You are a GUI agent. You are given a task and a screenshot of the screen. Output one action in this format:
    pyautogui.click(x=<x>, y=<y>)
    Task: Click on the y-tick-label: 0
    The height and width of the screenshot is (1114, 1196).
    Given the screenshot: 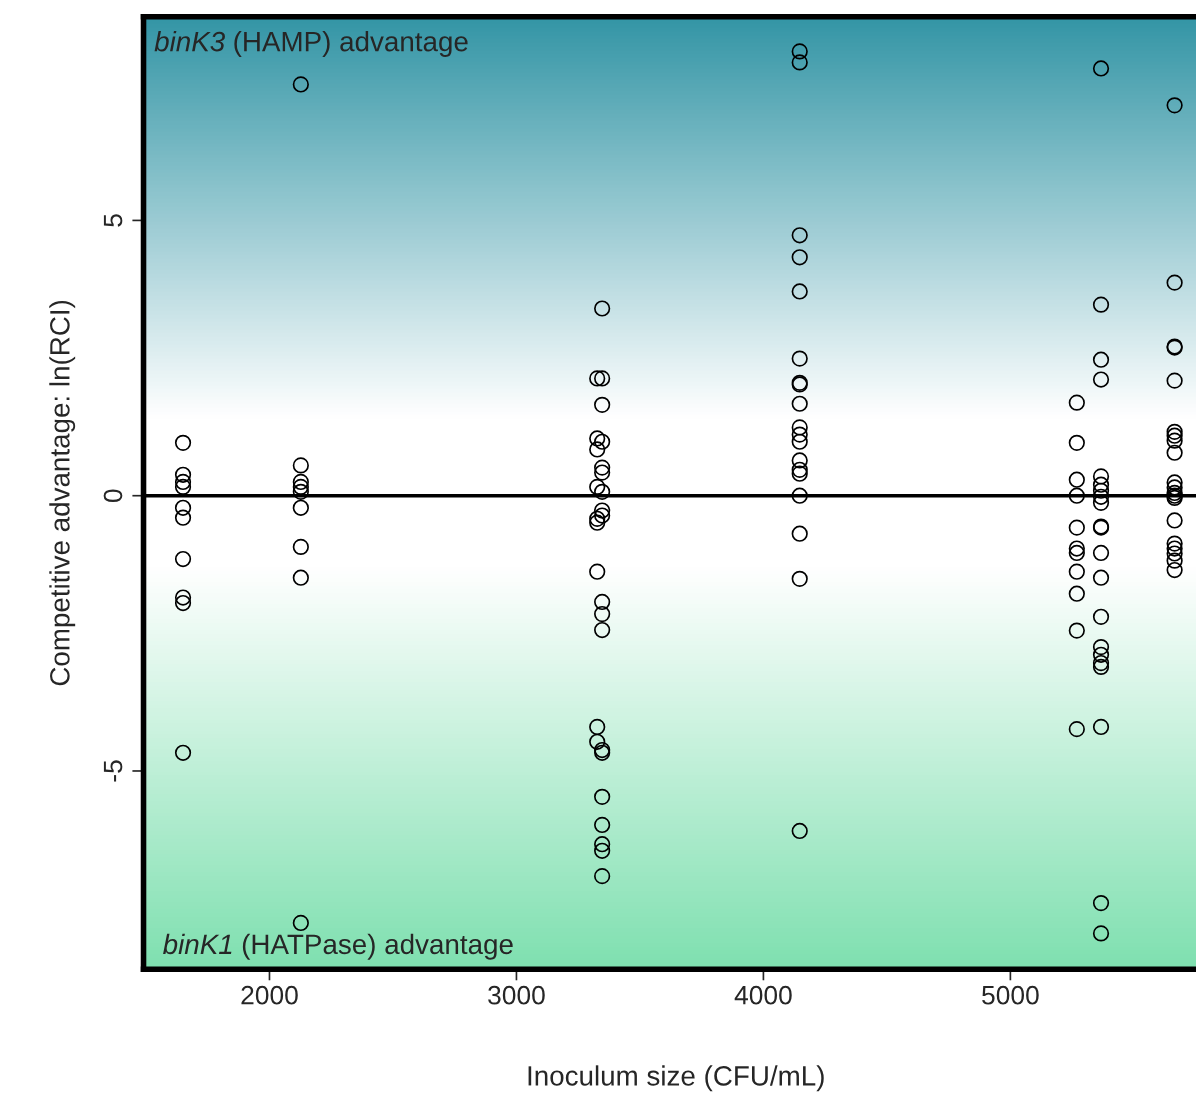 What is the action you would take?
    pyautogui.click(x=113, y=495)
    